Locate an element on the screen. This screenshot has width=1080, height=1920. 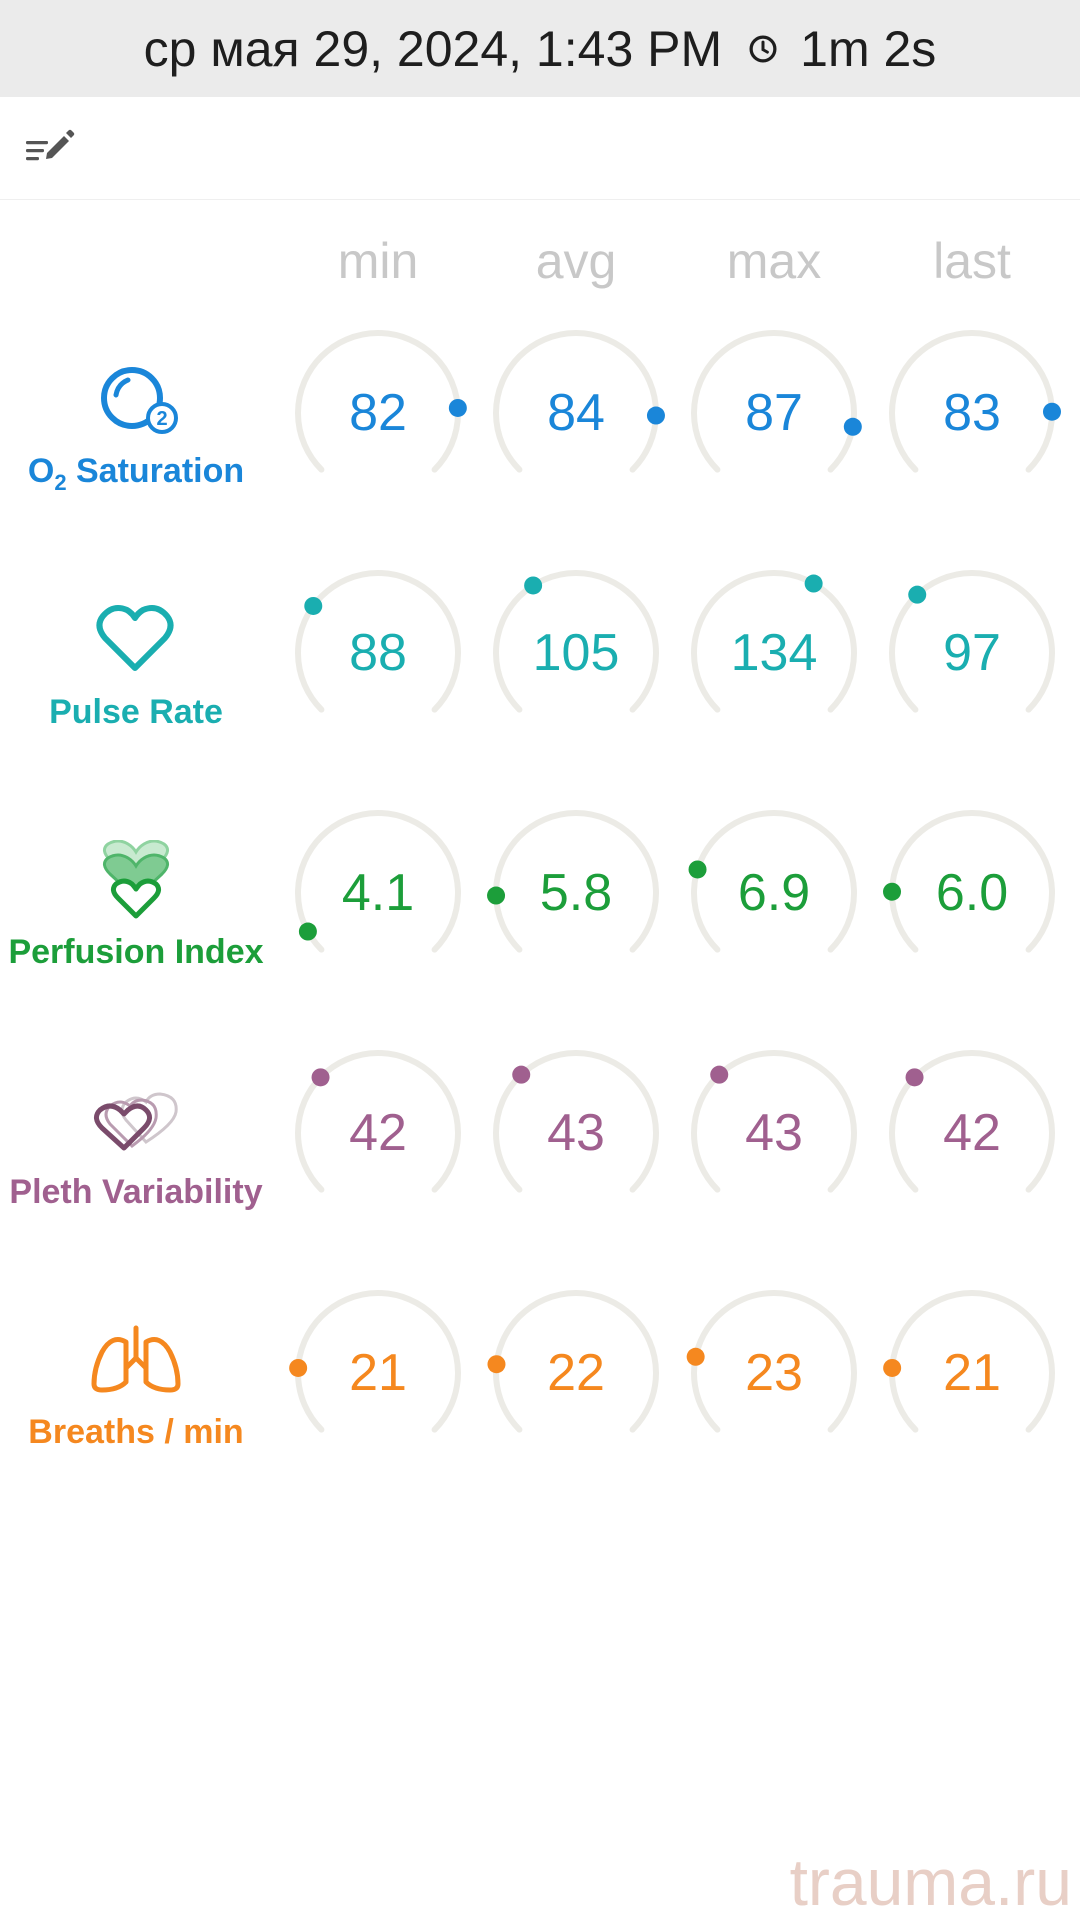
gauge-o2-min: 82 is located at coordinates (378, 413).